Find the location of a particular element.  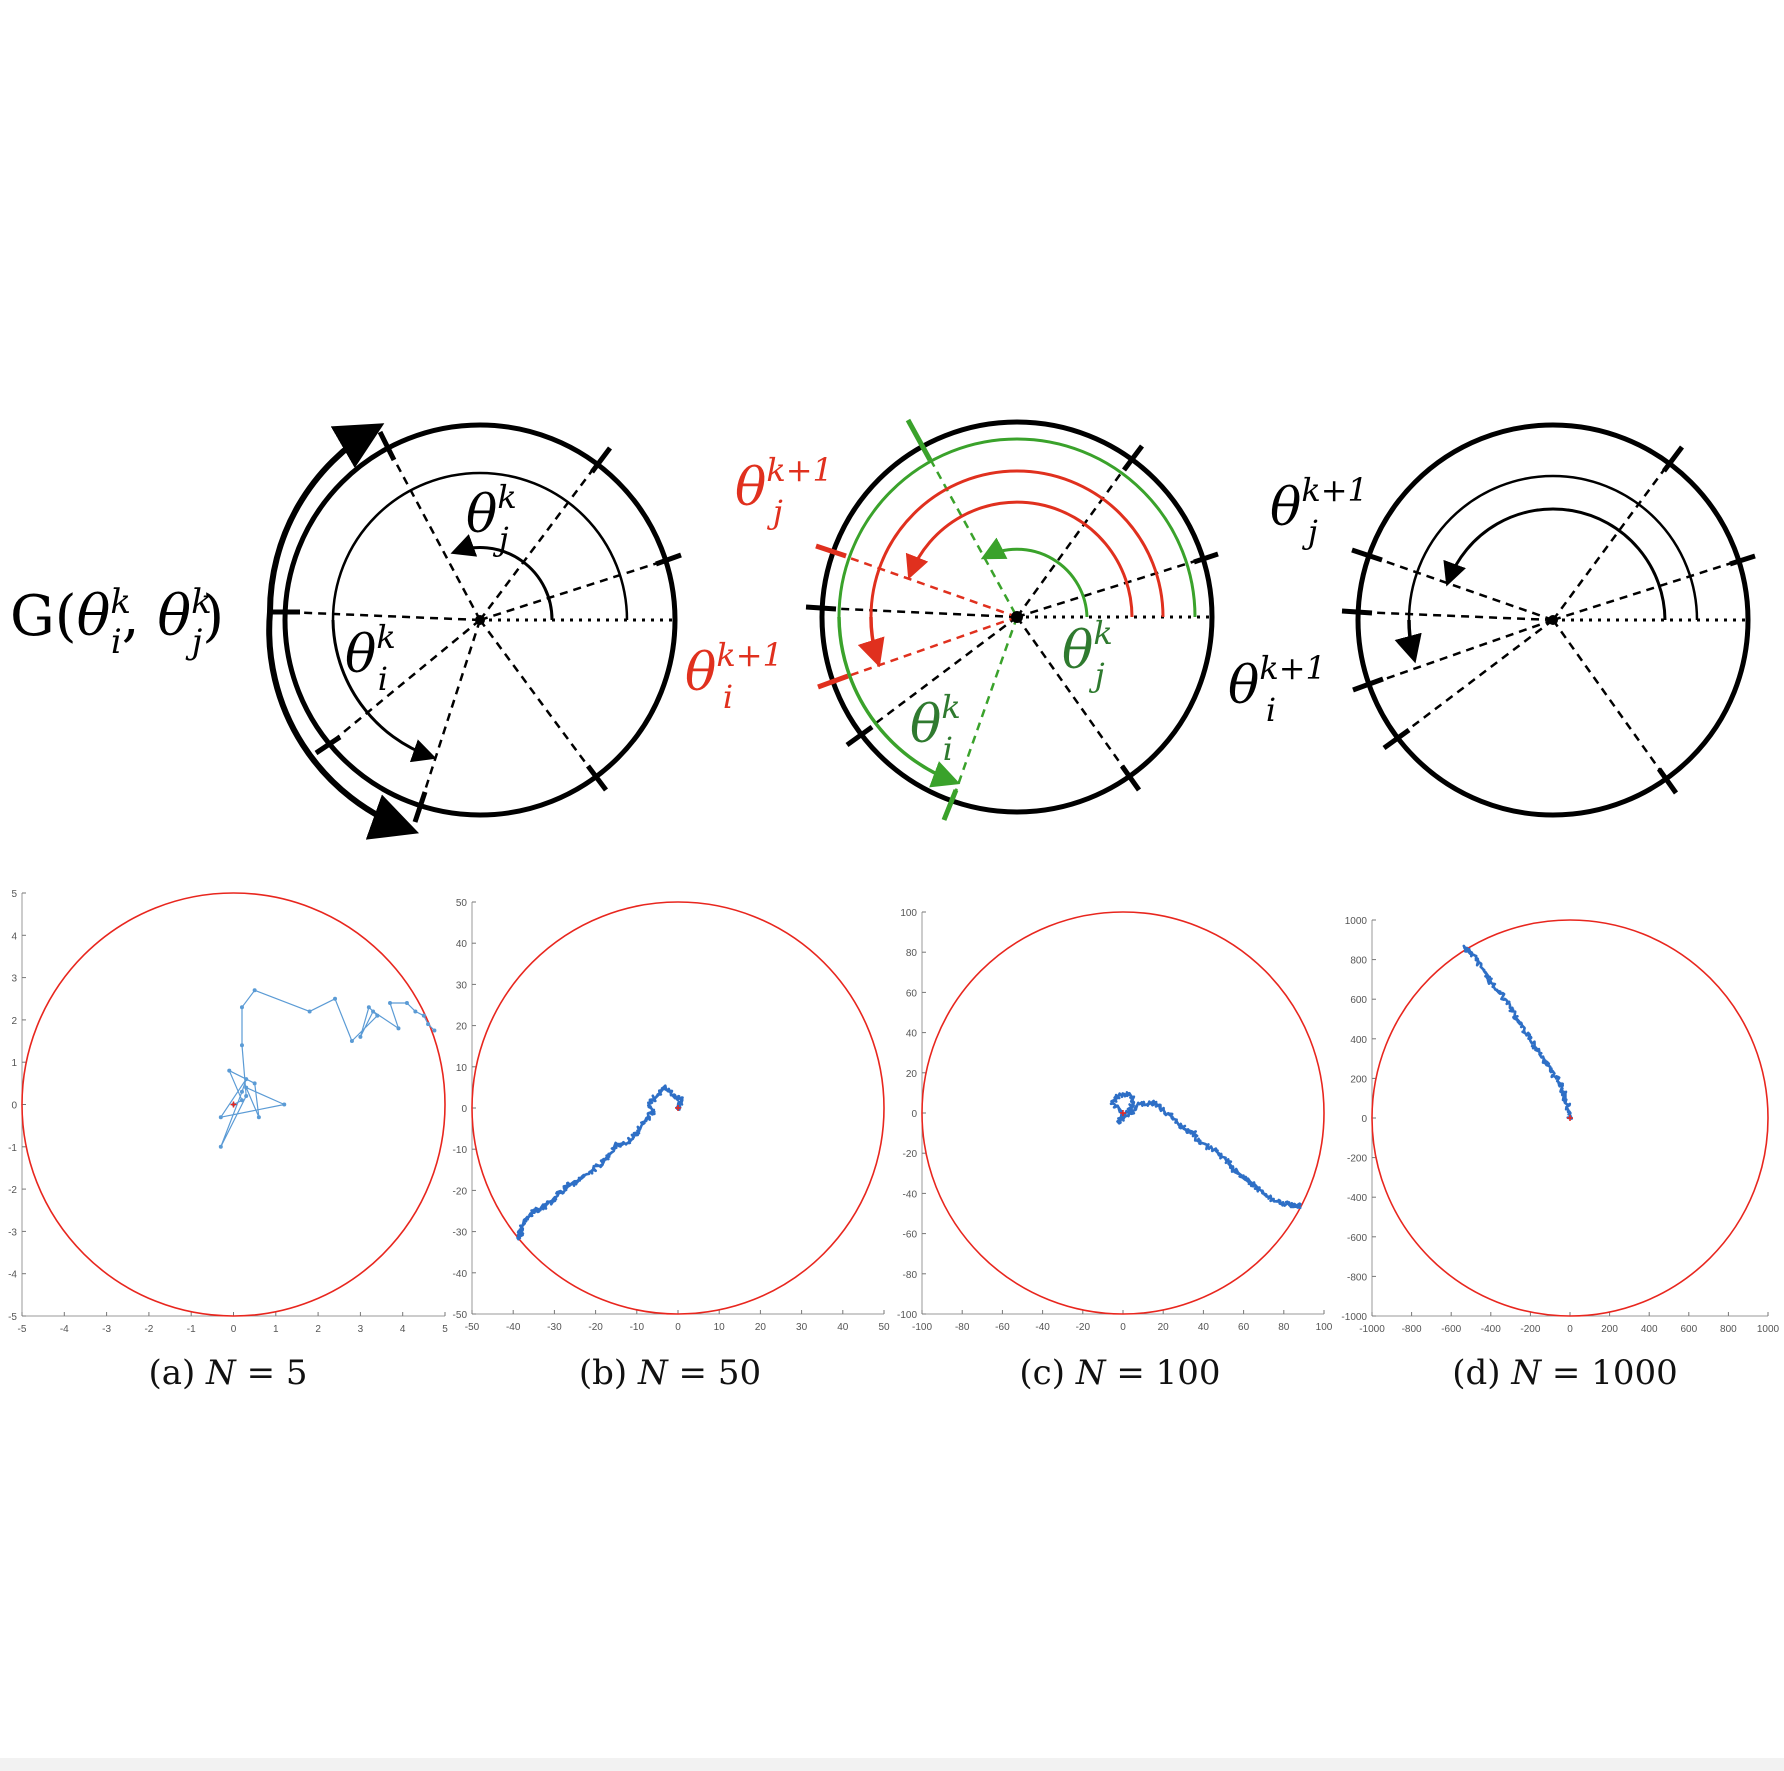

y-tick-label: 80 is located at coordinates (912, 953).